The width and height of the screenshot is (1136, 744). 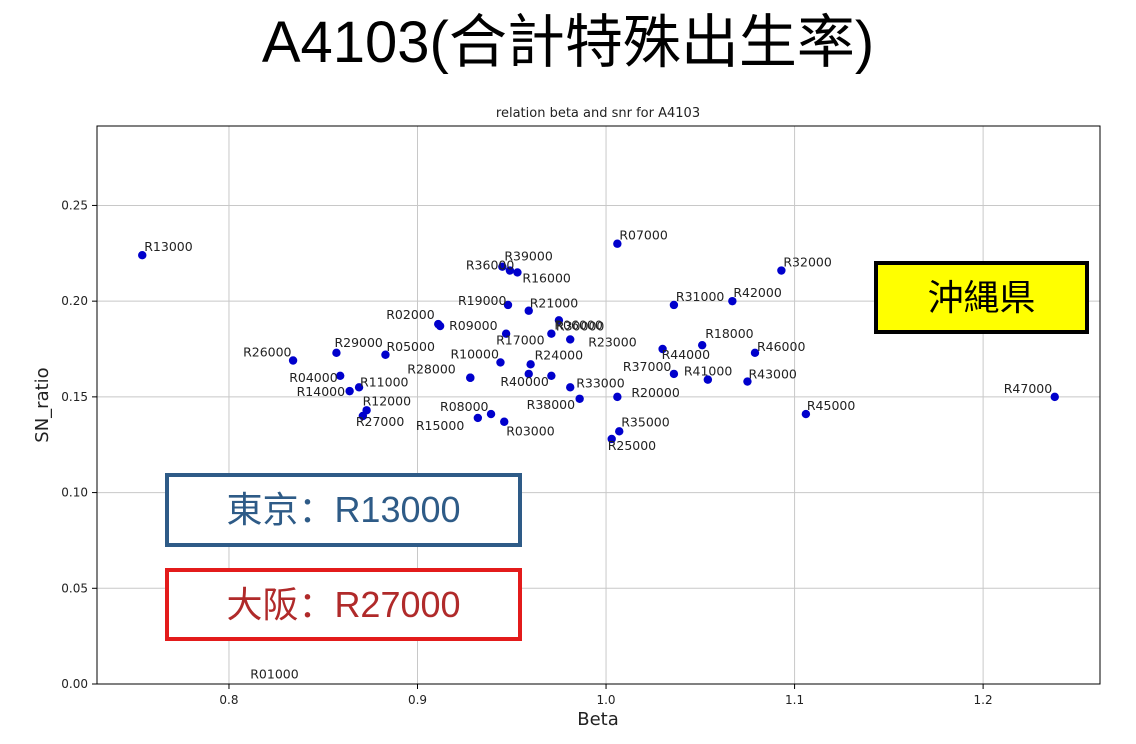 What do you see at coordinates (74, 397) in the screenshot?
I see `y-tick-label: 0.15` at bounding box center [74, 397].